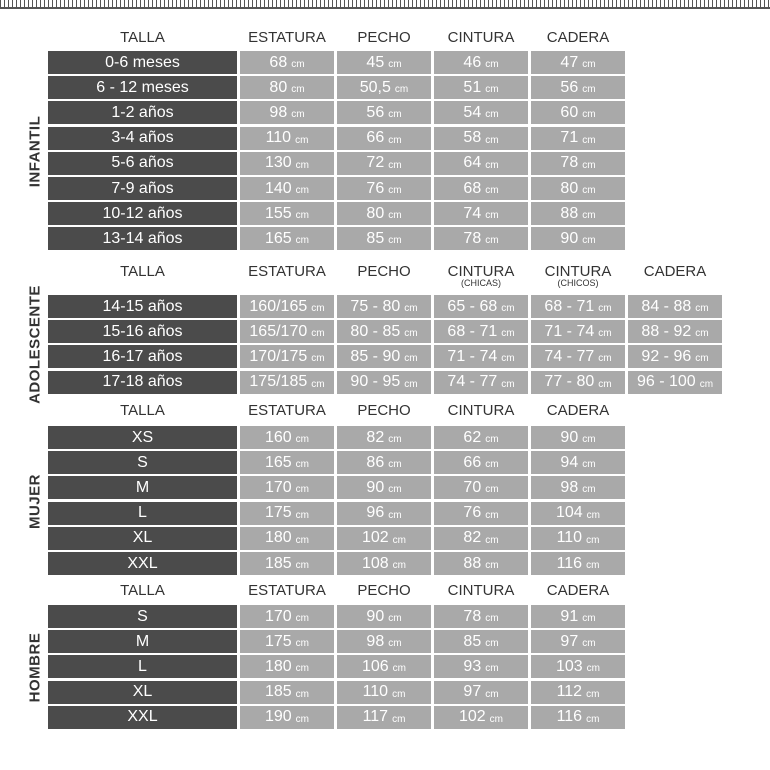 The image size is (770, 770). I want to click on measure-cell: 85 cm, so click(481, 642).